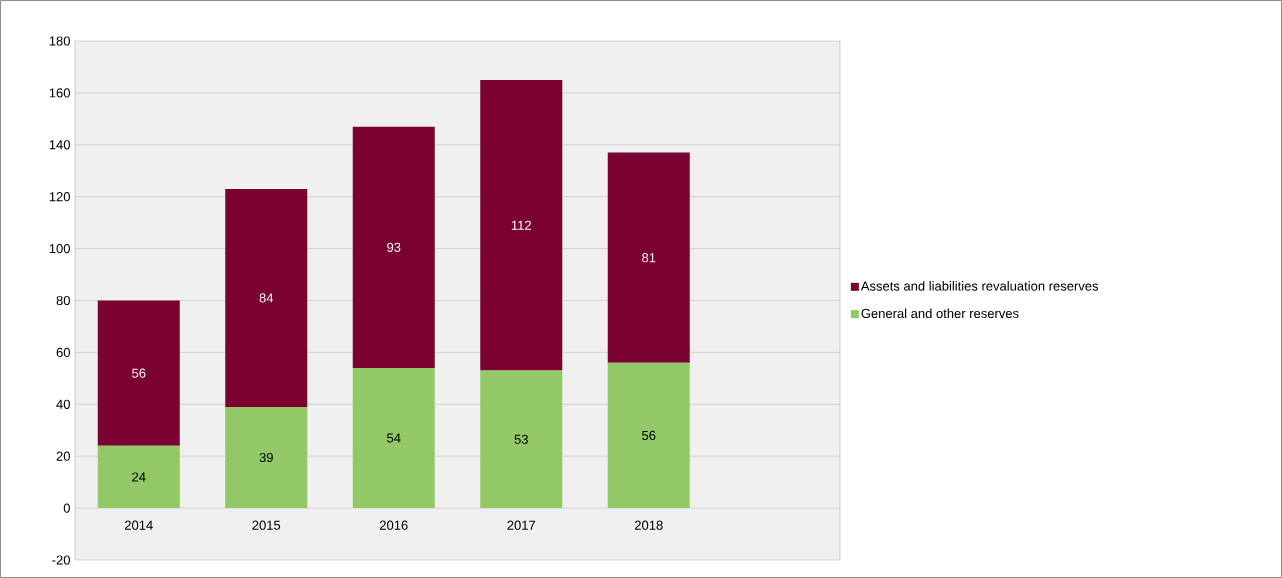 This screenshot has height=578, width=1282. I want to click on y-tick-label: 140, so click(59, 145).